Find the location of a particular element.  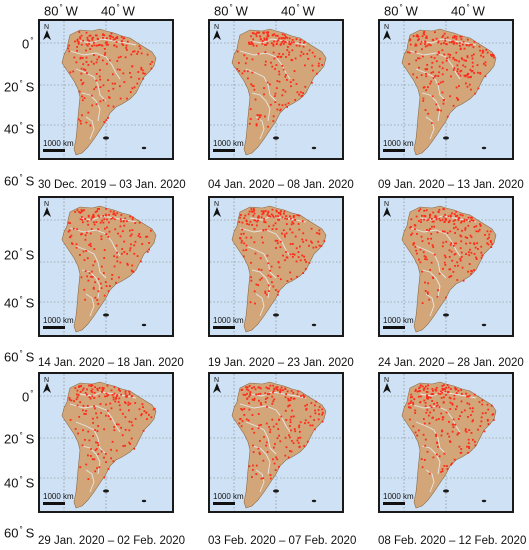

country-borders is located at coordinates (443, 89).